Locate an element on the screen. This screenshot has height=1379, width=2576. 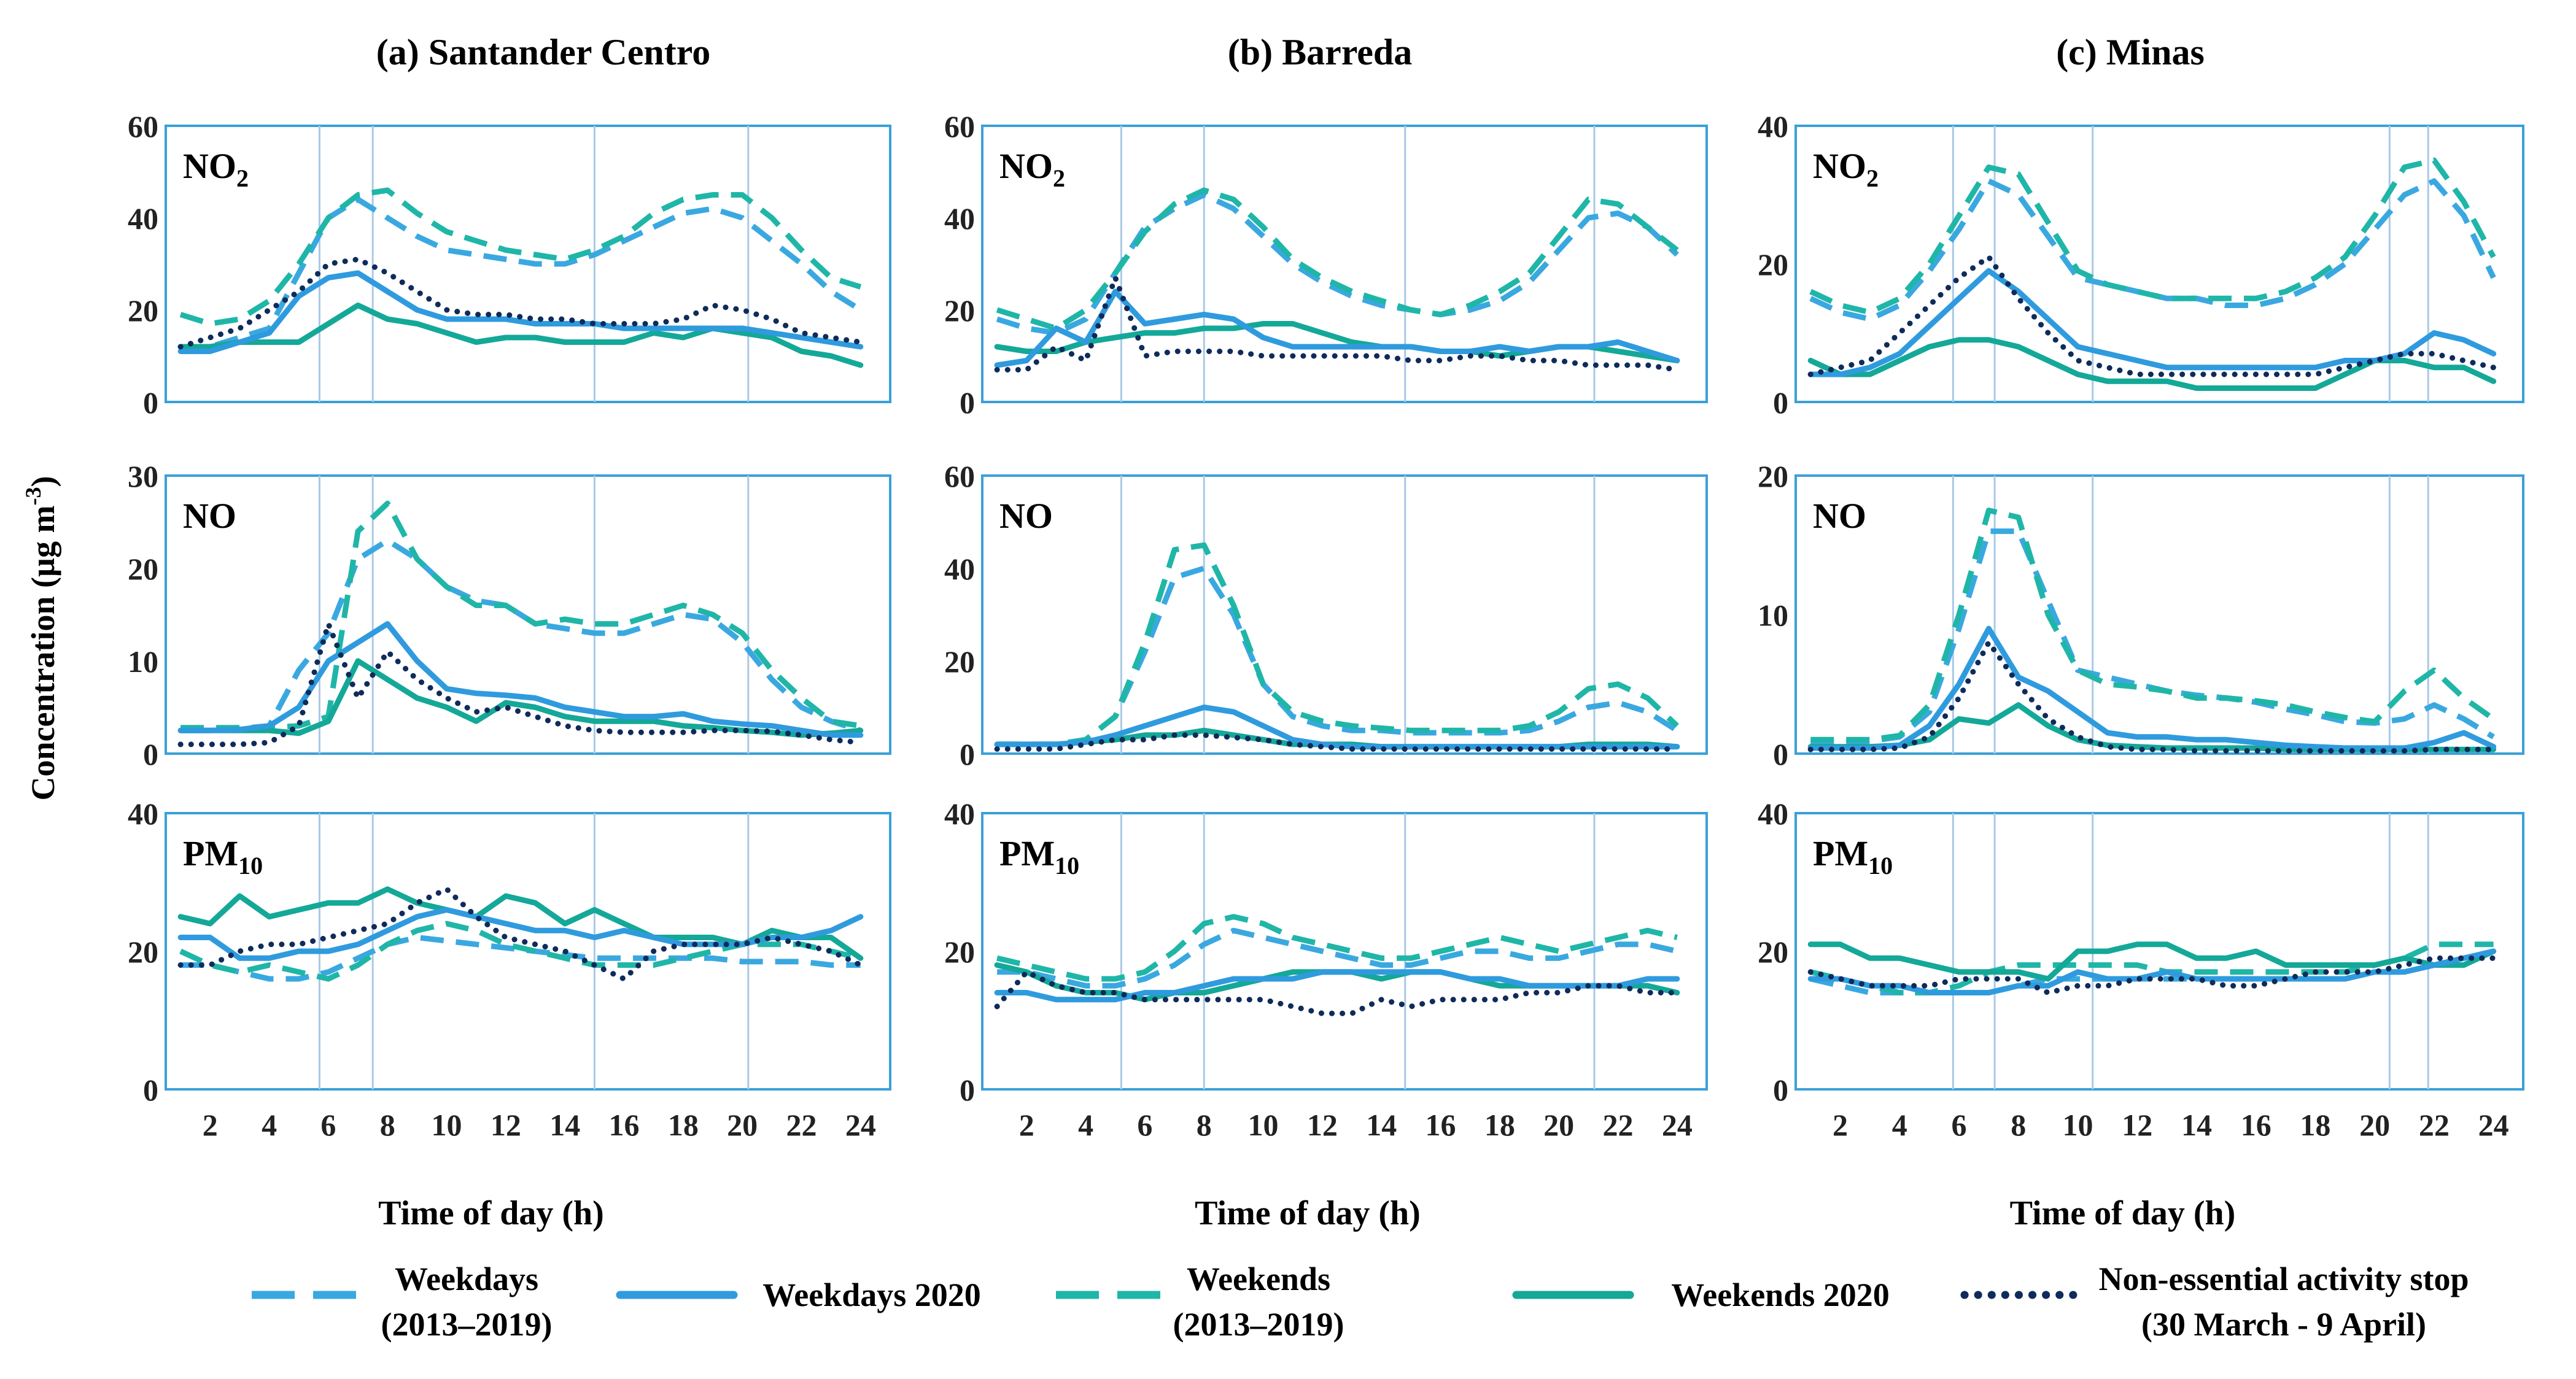
subplot: 0 10 20 30 NO is located at coordinates (509, 615).